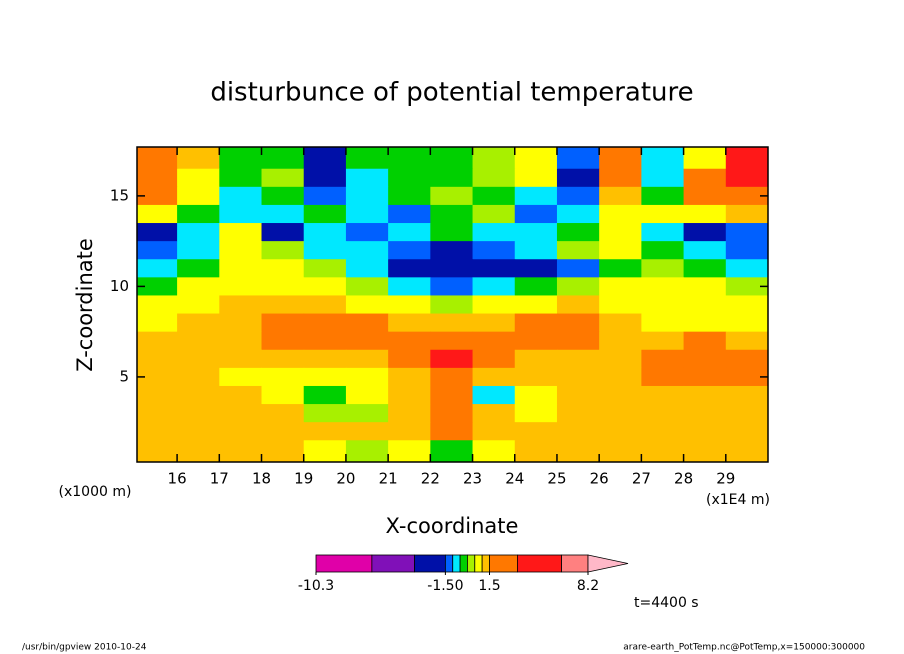  Describe the element at coordinates (666, 603) in the screenshot. I see `annotation: t=4400 s` at that location.